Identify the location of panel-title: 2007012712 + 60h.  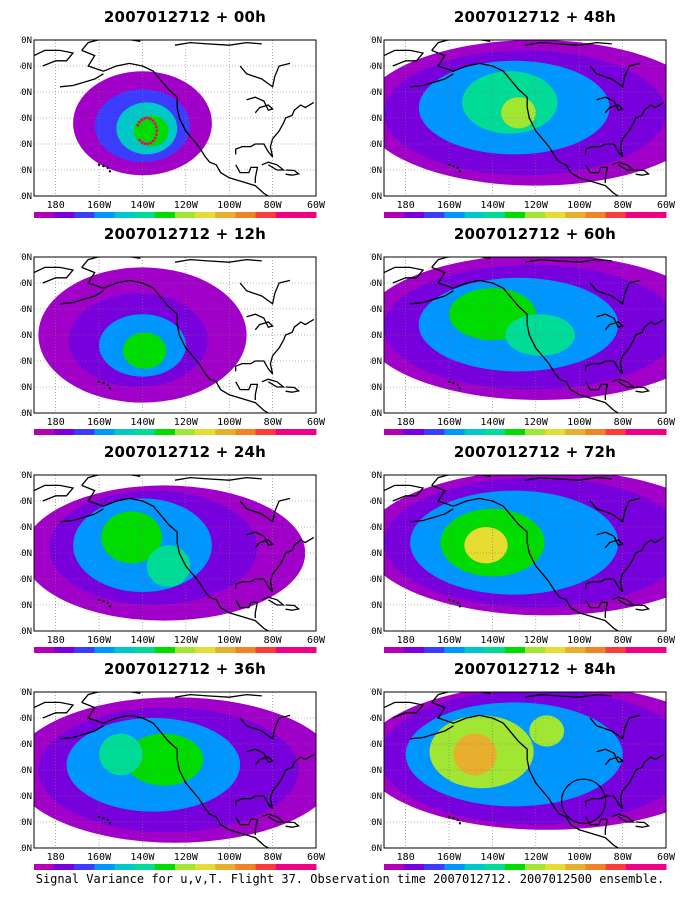
(535, 234).